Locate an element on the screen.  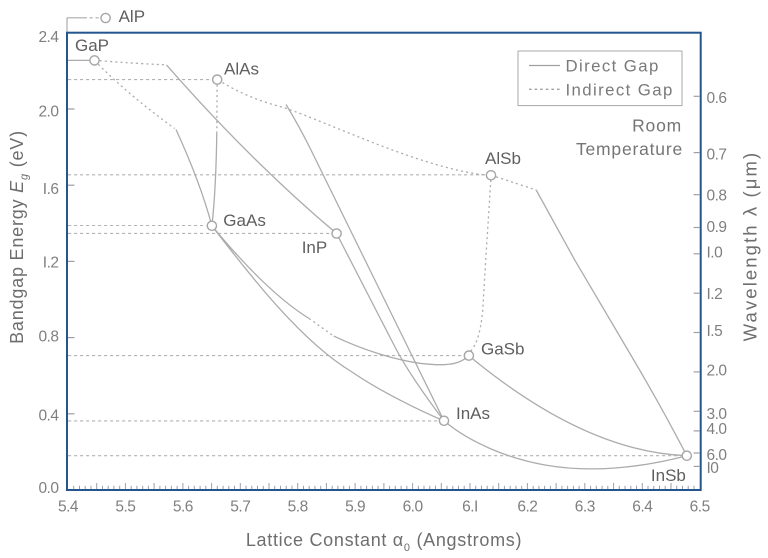
svg-text: 2.4 is located at coordinates (48, 37).